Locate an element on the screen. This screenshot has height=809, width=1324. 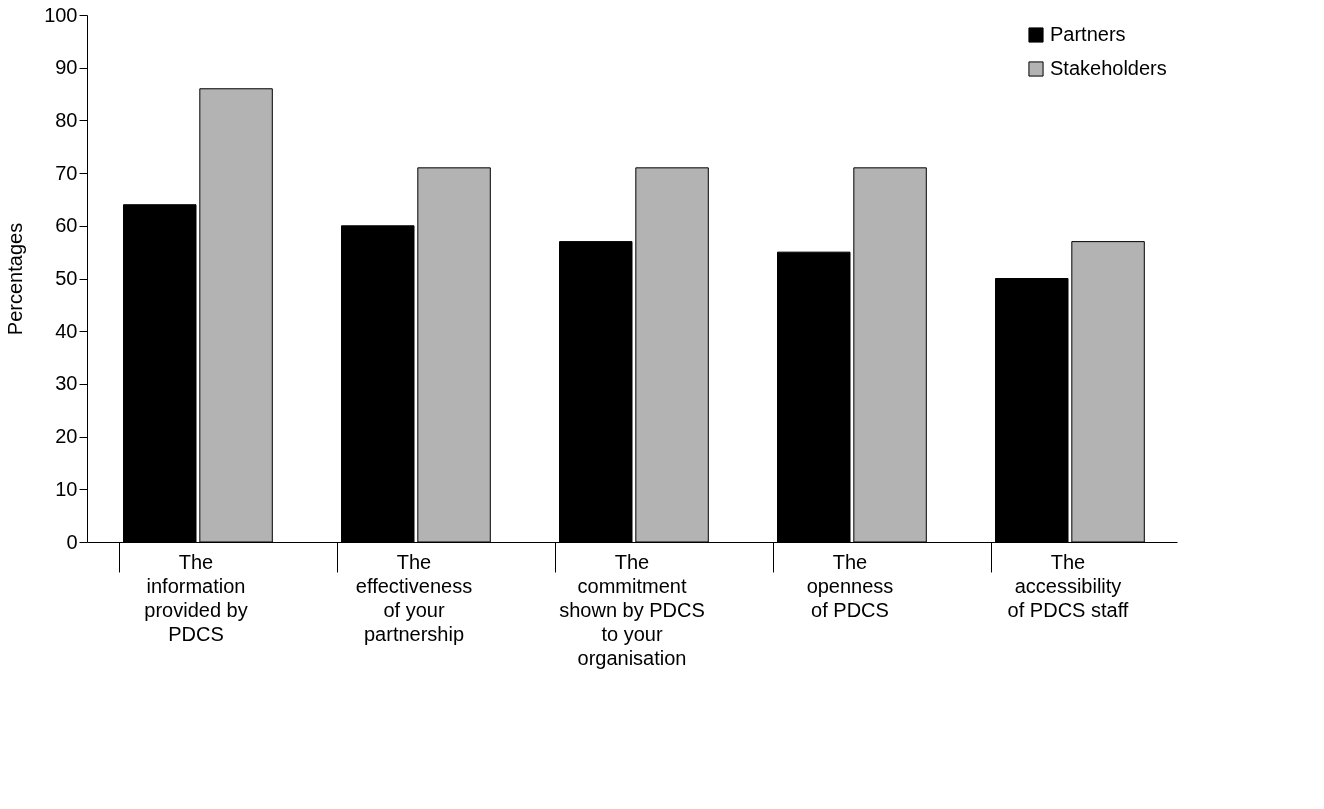
y-tick-label: 80 is located at coordinates (66, 119).